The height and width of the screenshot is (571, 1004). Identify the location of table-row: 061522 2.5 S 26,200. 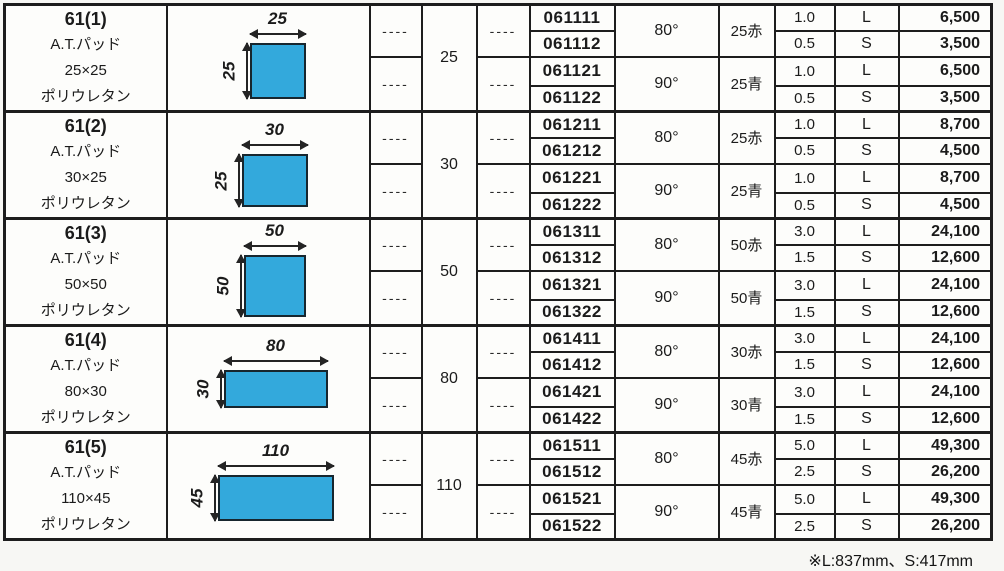
(499, 527).